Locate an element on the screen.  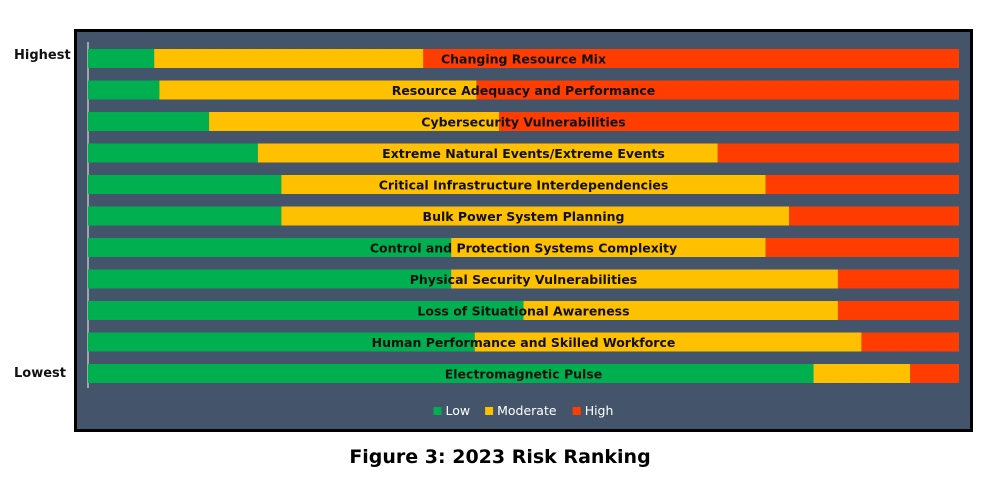
category-label-8: Loss of Situational Awareness is located at coordinates (523, 311).